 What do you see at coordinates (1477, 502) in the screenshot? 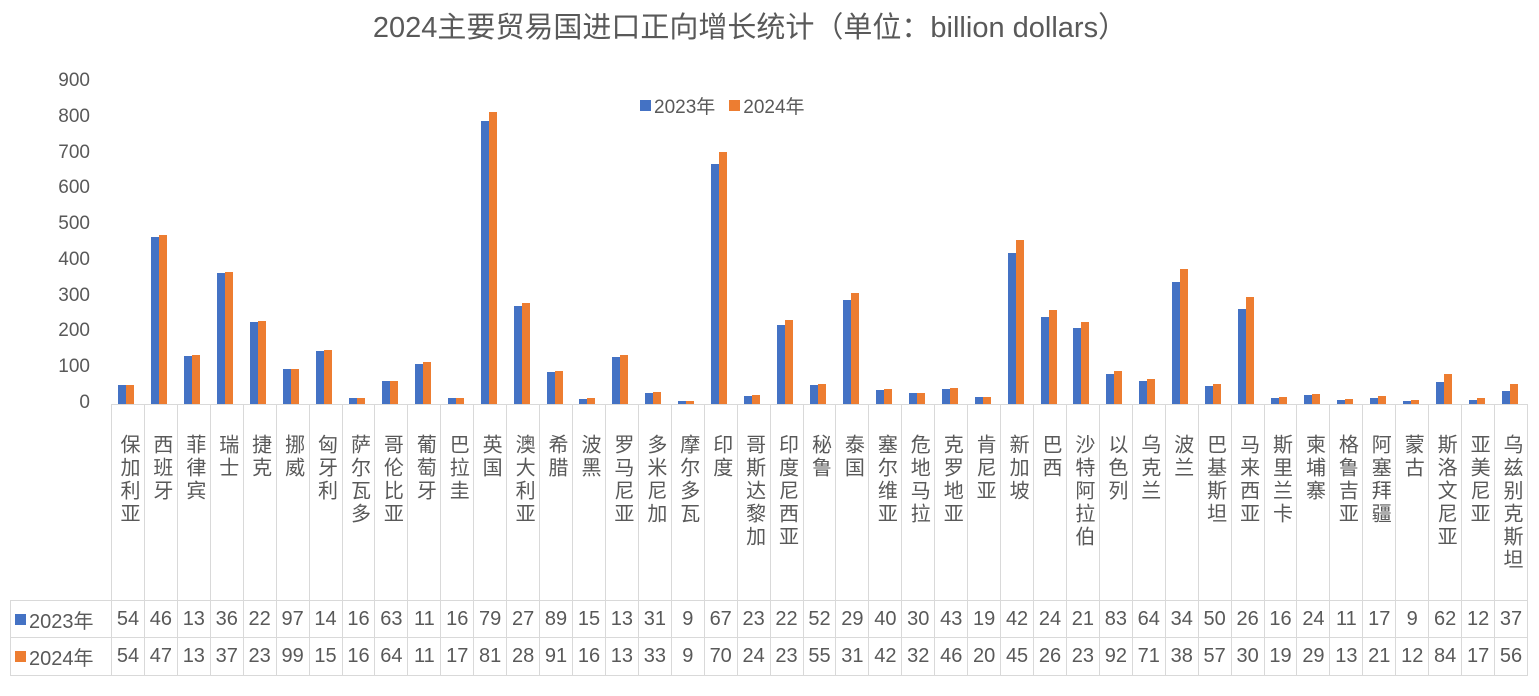
I see `category-label: 亚美尼亚` at bounding box center [1477, 502].